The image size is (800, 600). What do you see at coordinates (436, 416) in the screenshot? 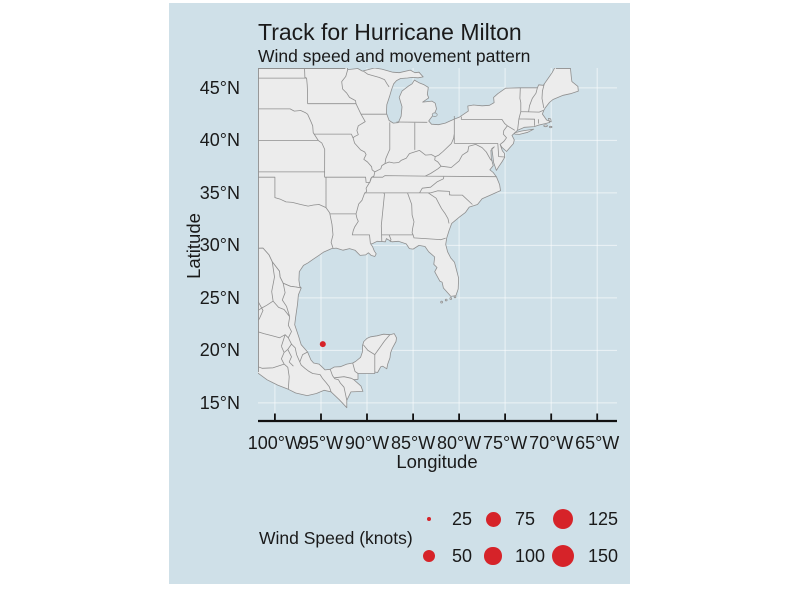
I see `x-axis-ticks` at bounding box center [436, 416].